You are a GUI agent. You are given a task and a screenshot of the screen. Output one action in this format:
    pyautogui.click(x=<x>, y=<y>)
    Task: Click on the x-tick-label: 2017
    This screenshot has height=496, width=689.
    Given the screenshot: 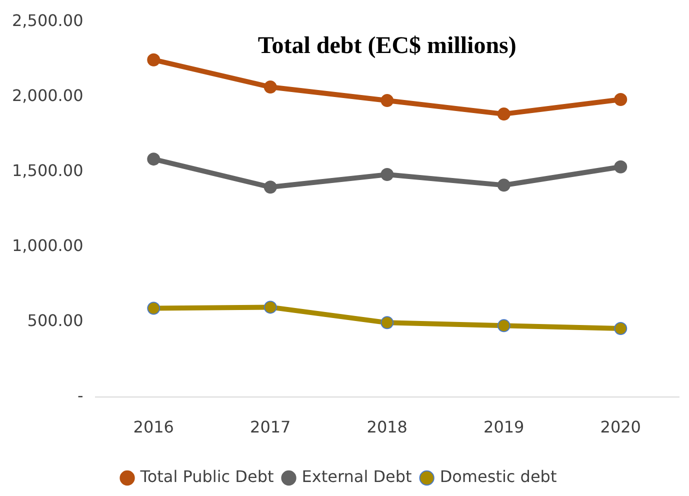 What is the action you would take?
    pyautogui.click(x=270, y=427)
    